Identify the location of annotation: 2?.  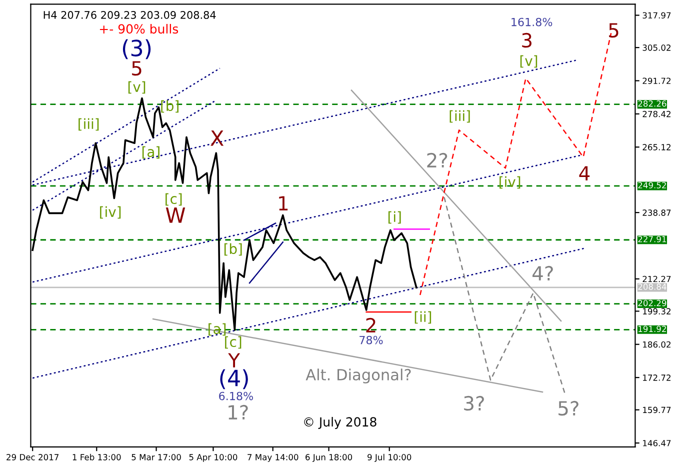
(437, 160).